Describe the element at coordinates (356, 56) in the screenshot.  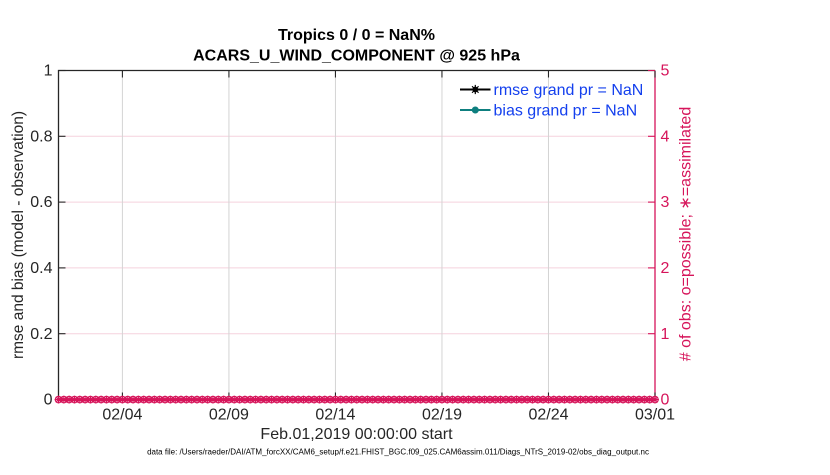
I see `svg-text:ACARS_U_WIND_COMPONENT @ 925 h: ACARS_U_WIND_COMPONENT @ 925 hPa` at that location.